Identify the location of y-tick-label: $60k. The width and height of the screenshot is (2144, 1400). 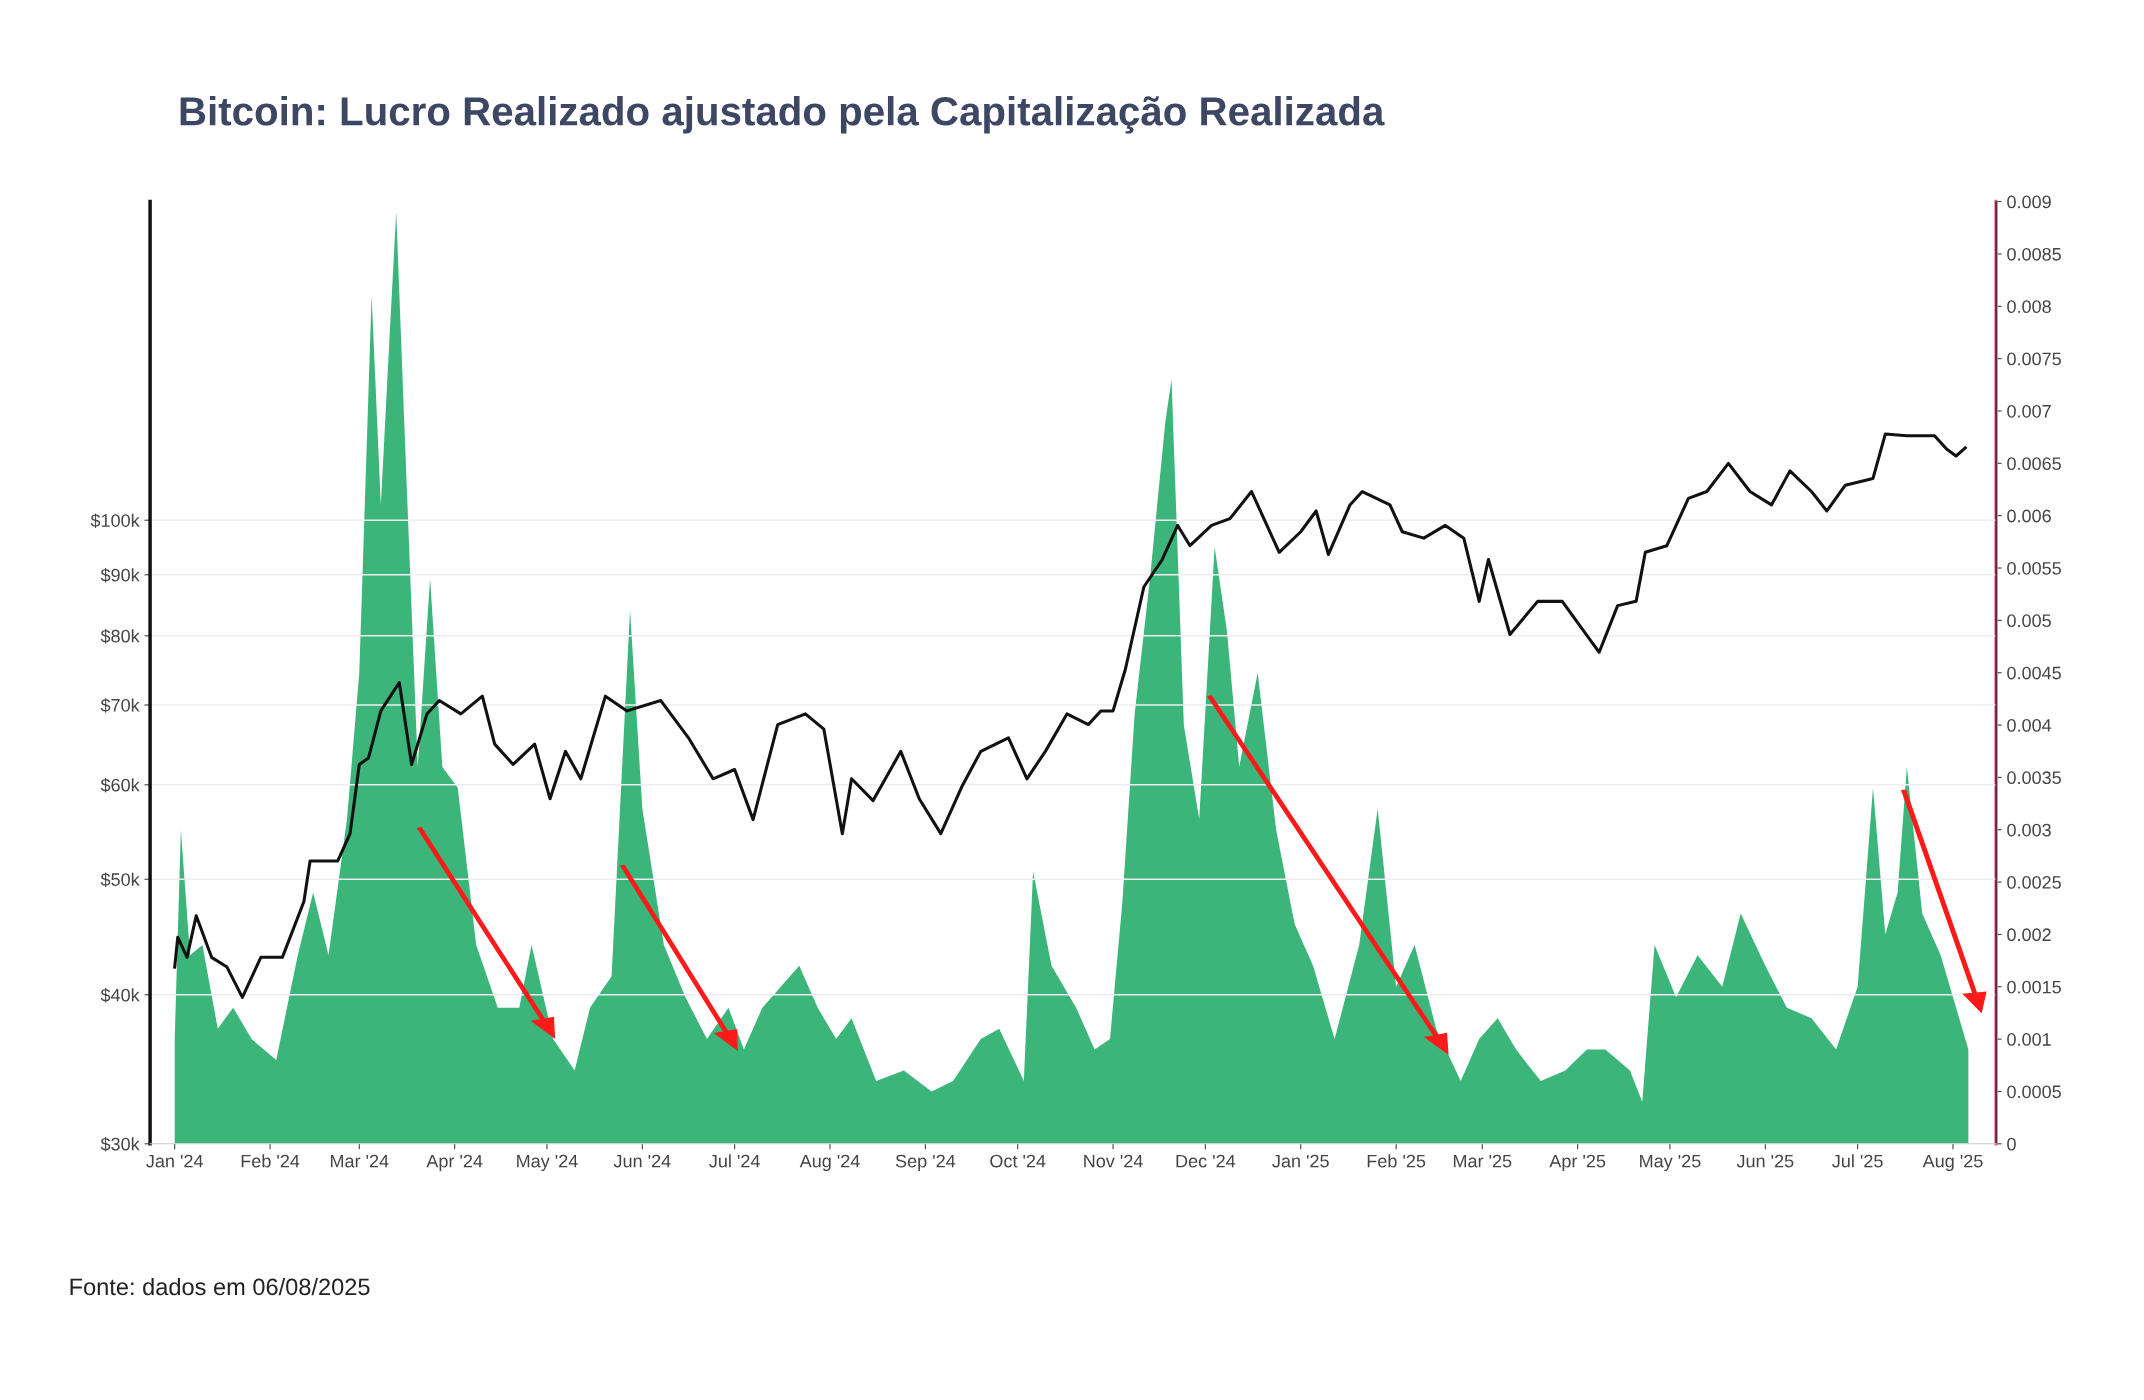
(120, 785).